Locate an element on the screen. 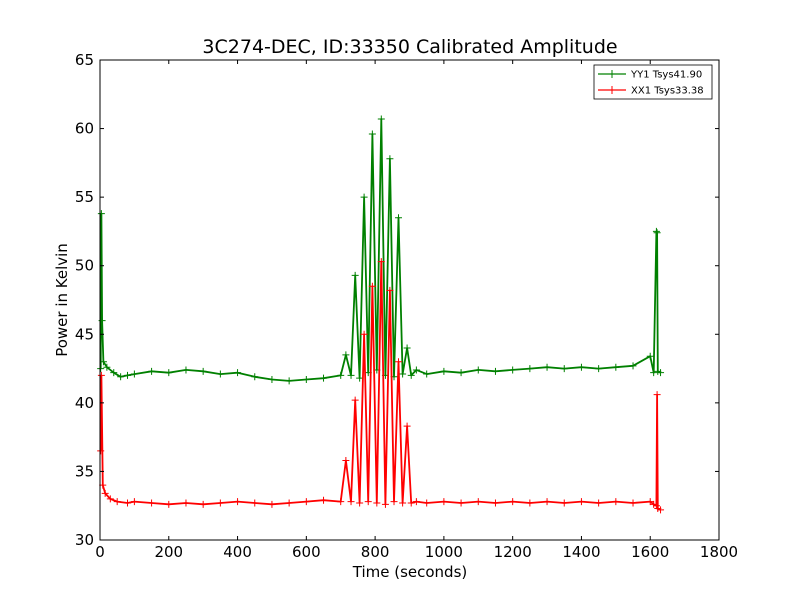 The height and width of the screenshot is (600, 800). x-tick-label: 400 is located at coordinates (237, 552).